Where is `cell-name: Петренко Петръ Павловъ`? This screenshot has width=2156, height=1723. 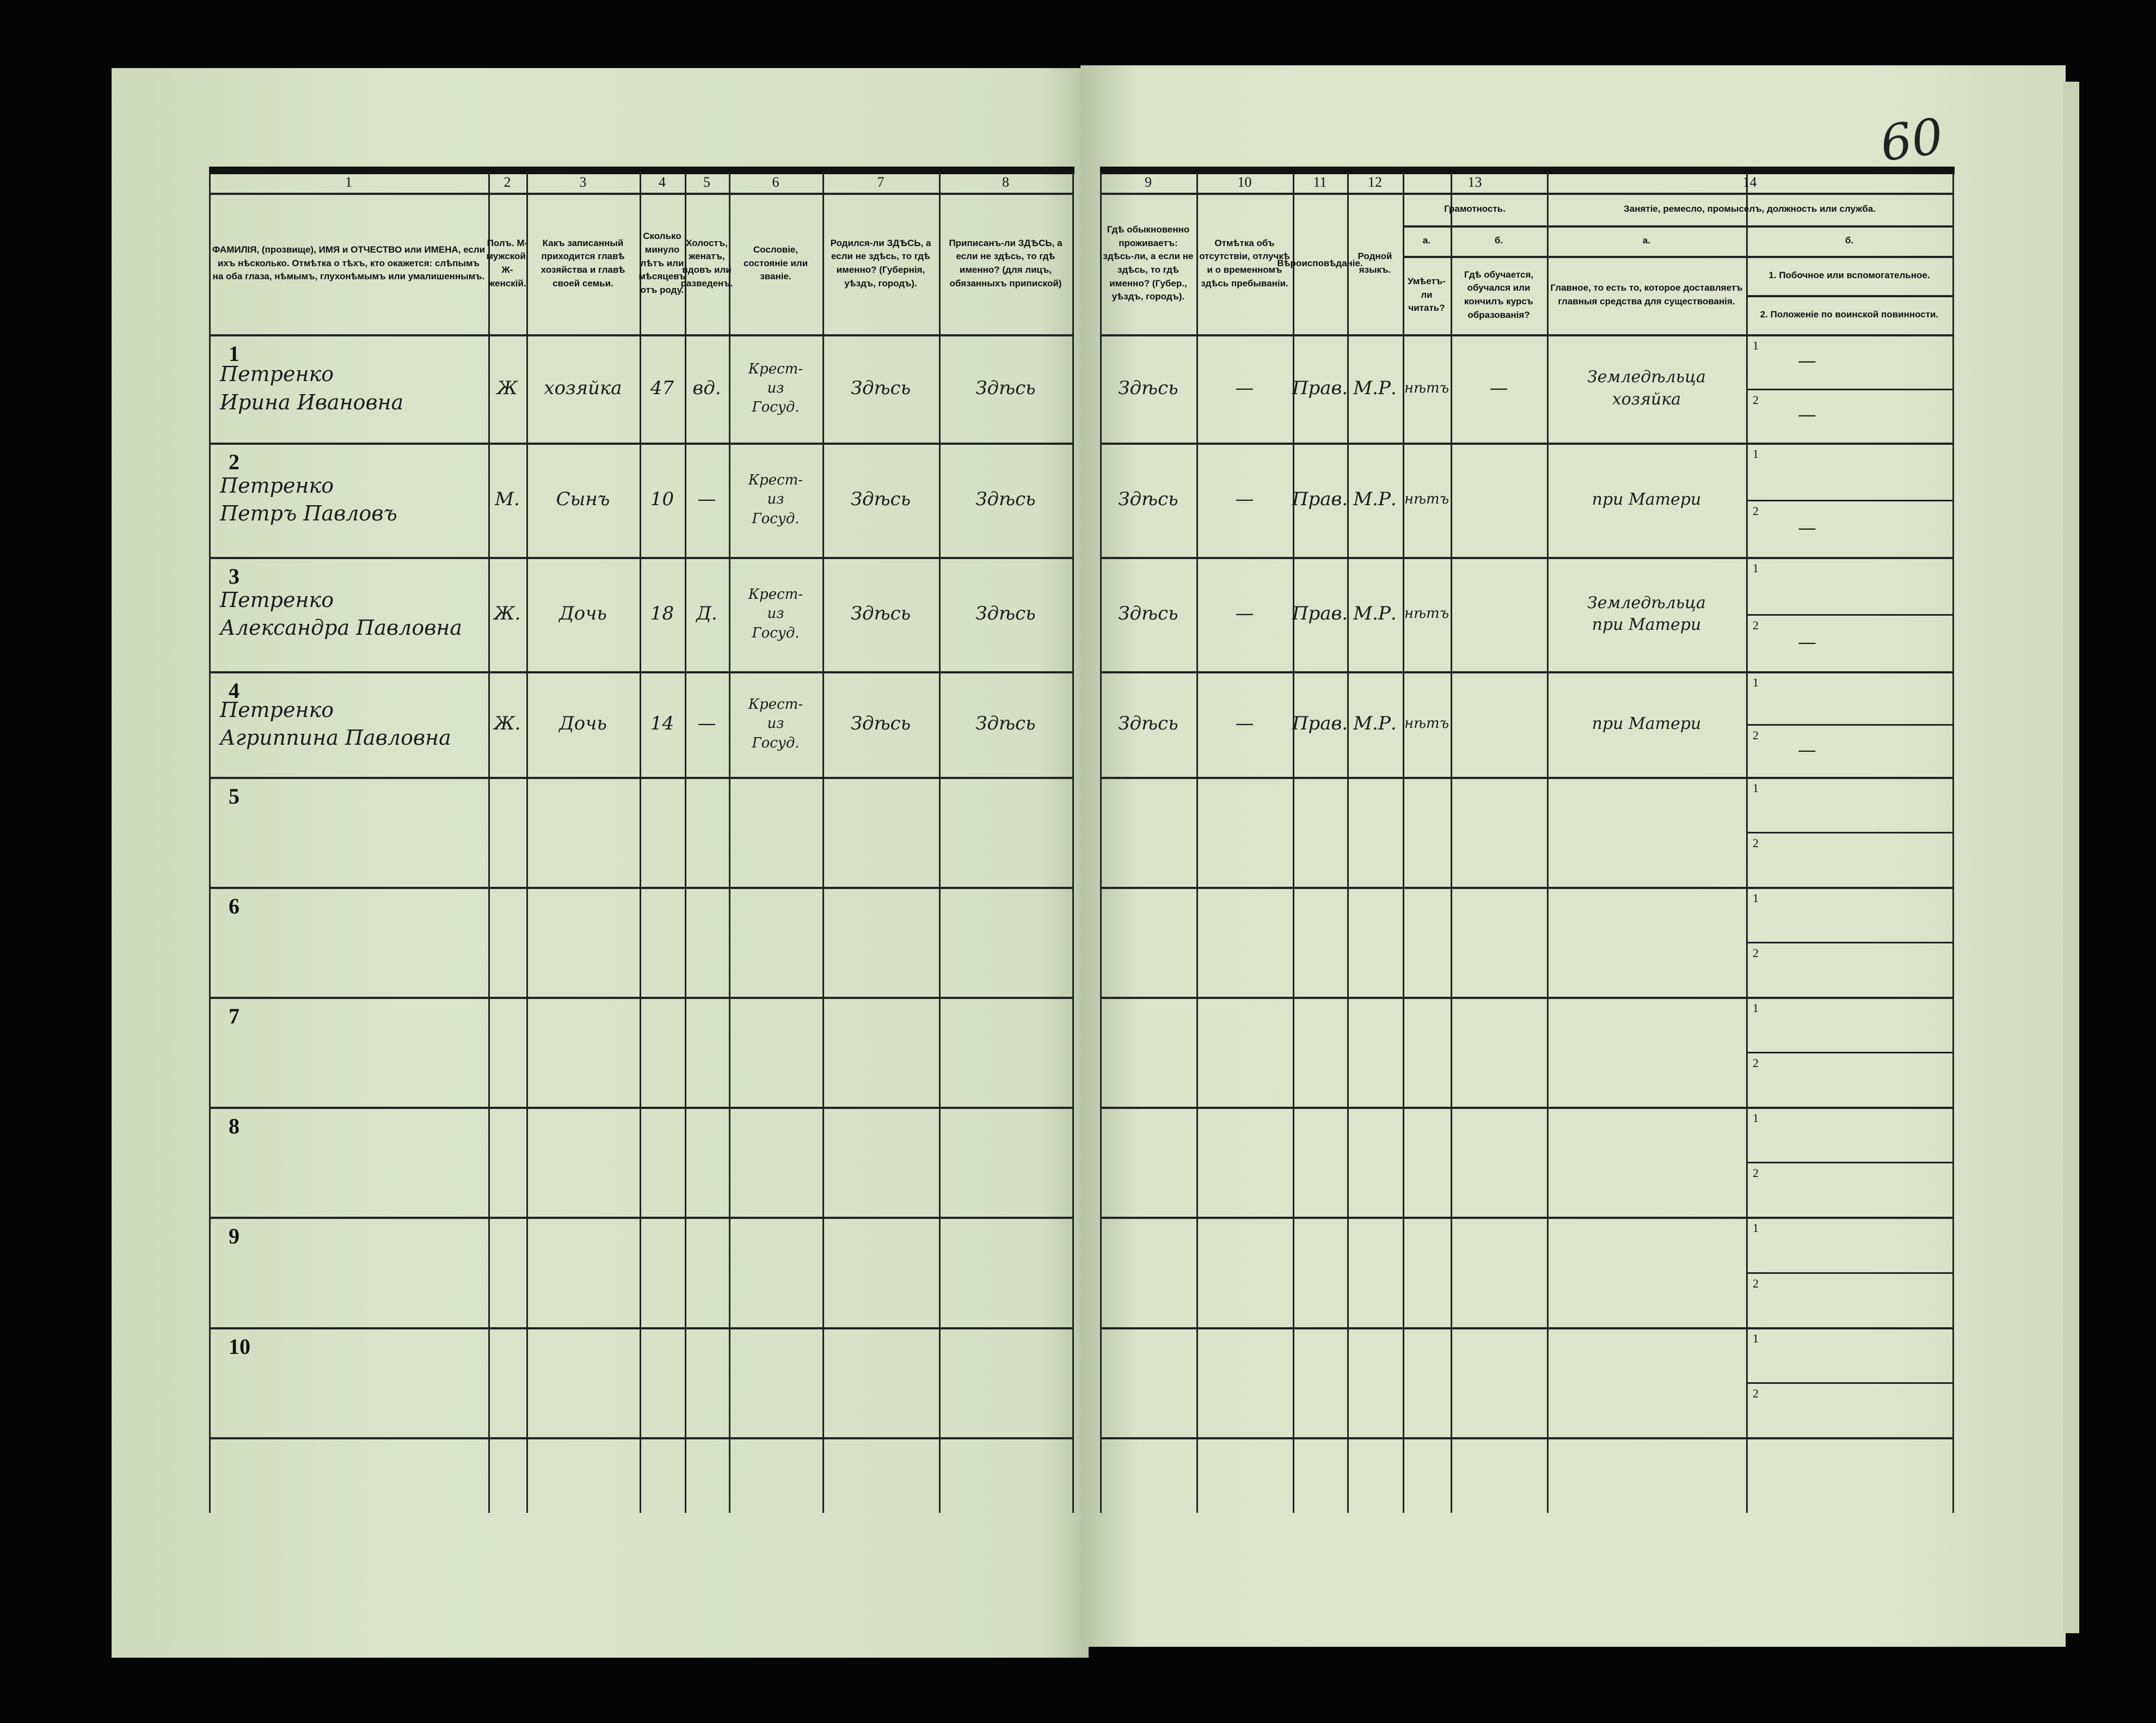
cell-name: Петренко Петръ Павловъ is located at coordinates (308, 499).